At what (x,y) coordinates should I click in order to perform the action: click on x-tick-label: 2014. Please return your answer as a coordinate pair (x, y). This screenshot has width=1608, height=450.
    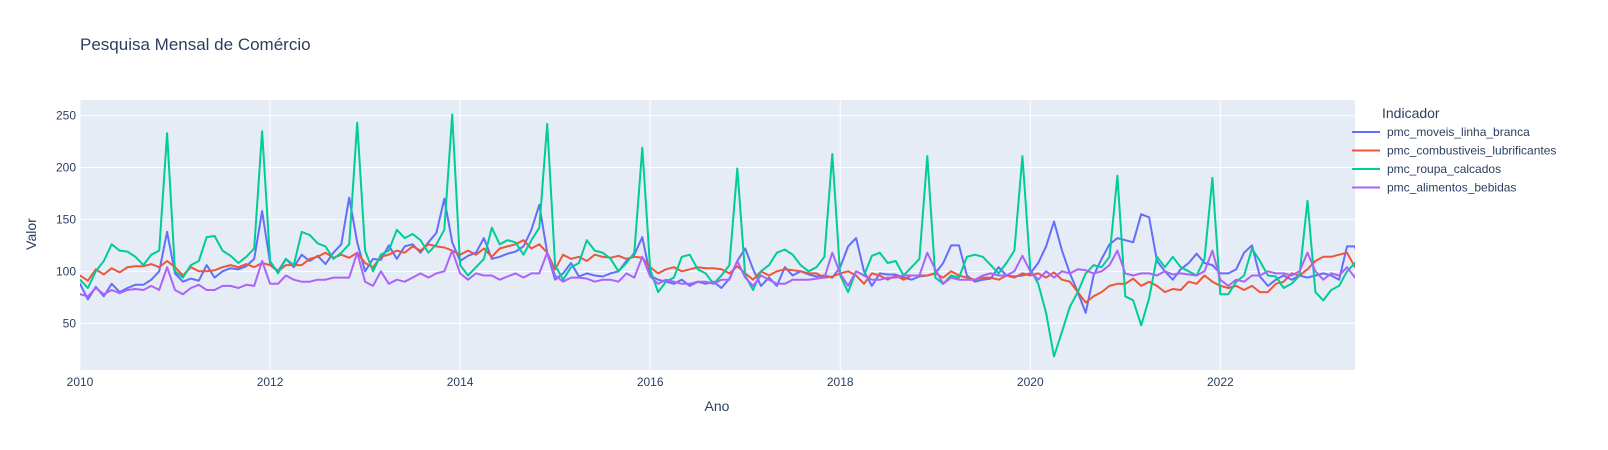
    Looking at the image, I should click on (460, 382).